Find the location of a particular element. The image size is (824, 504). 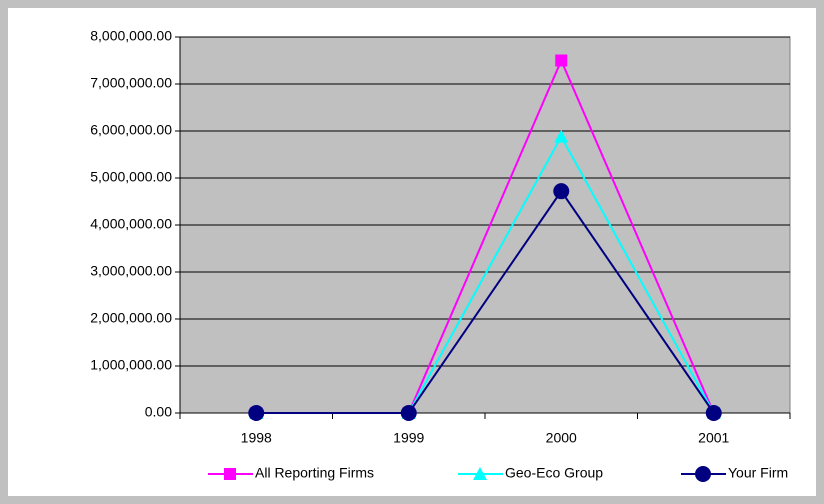

y-tick-label: 4,000,000.00 is located at coordinates (131, 224).